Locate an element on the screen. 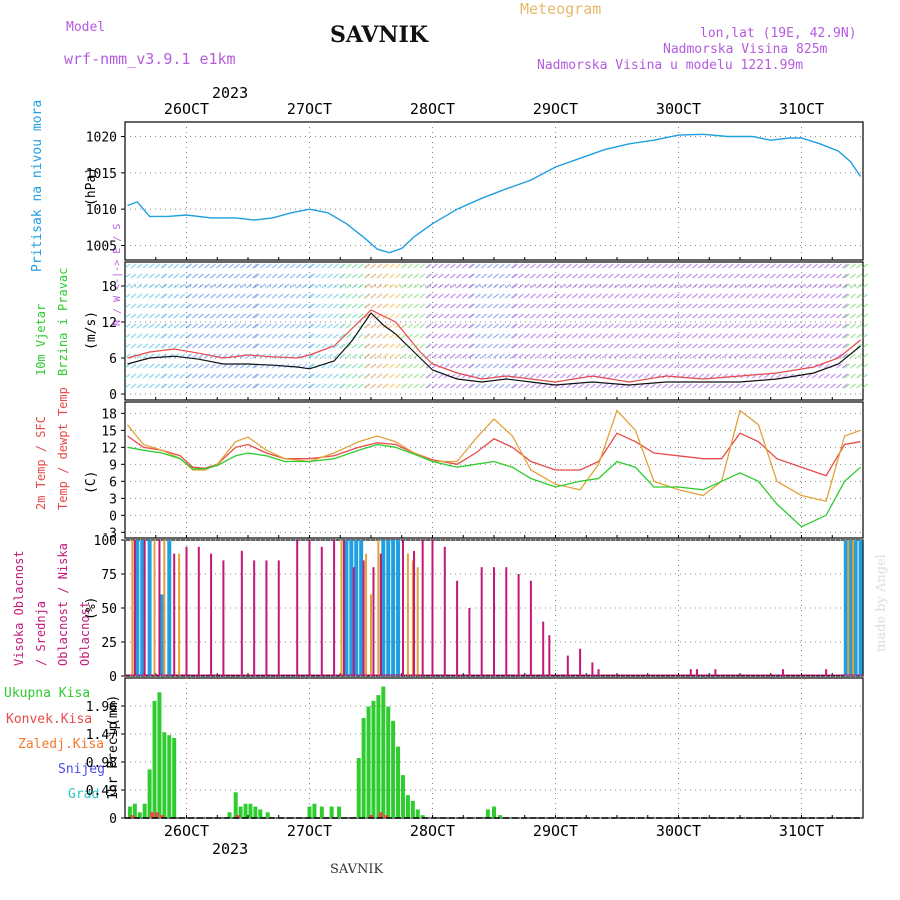 The width and height of the screenshot is (900, 900). wind-gust-line is located at coordinates (494, 346).